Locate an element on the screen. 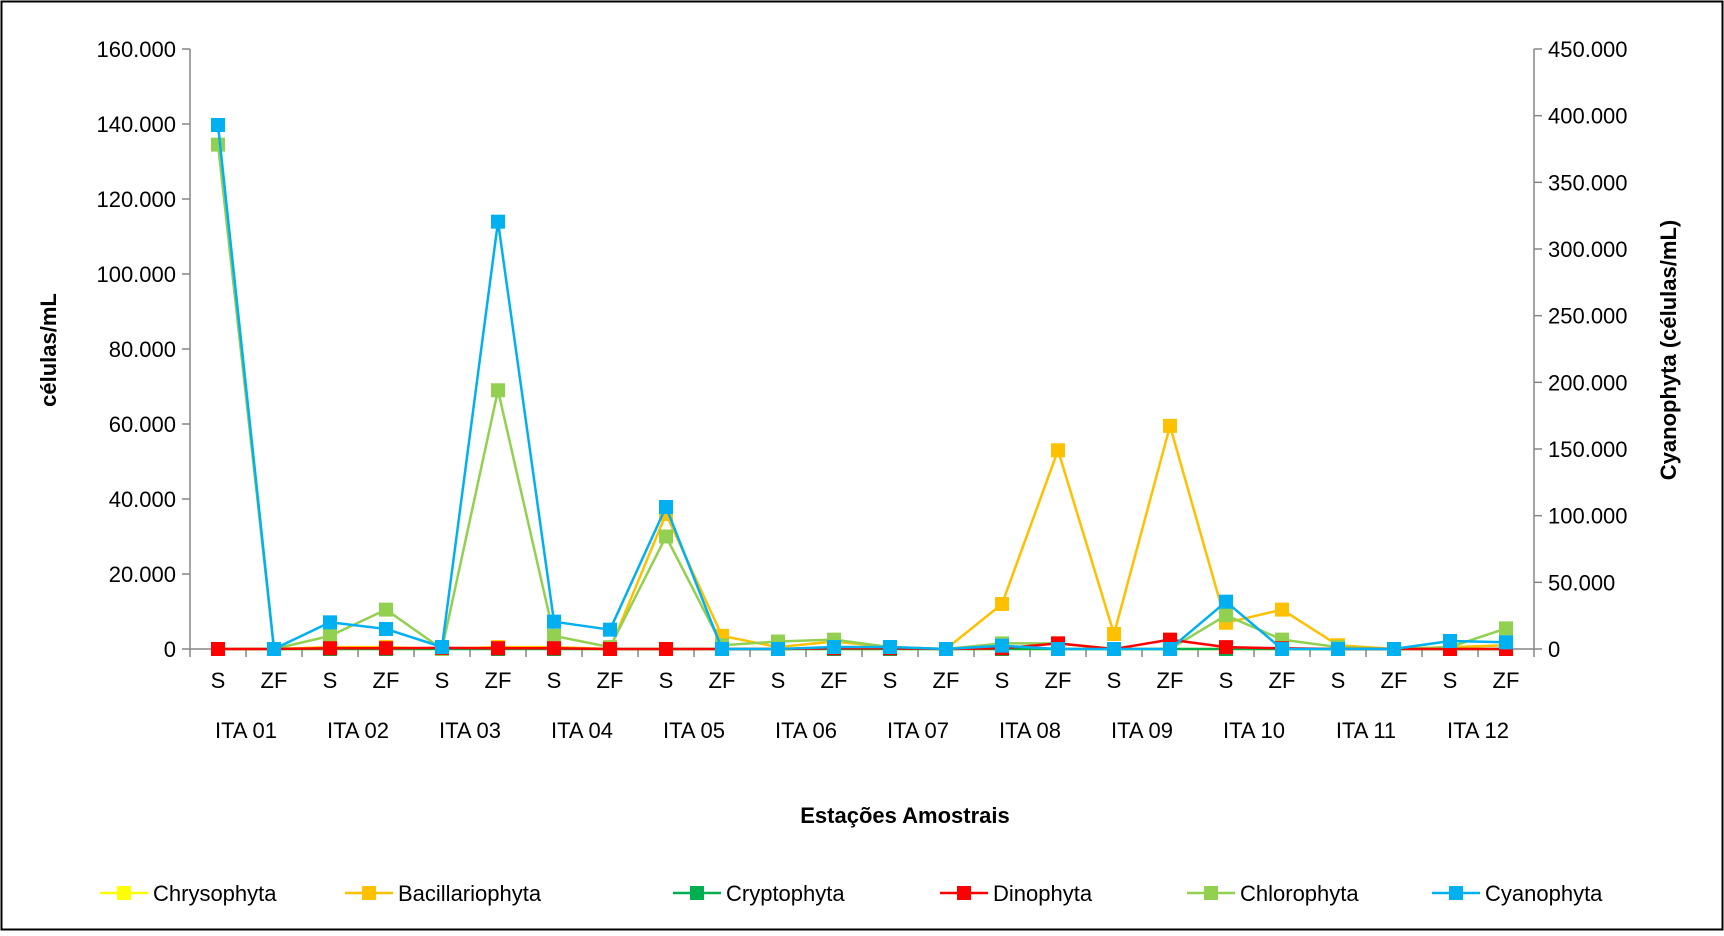 The image size is (1724, 936). y-tick-label: 0 is located at coordinates (170, 649).